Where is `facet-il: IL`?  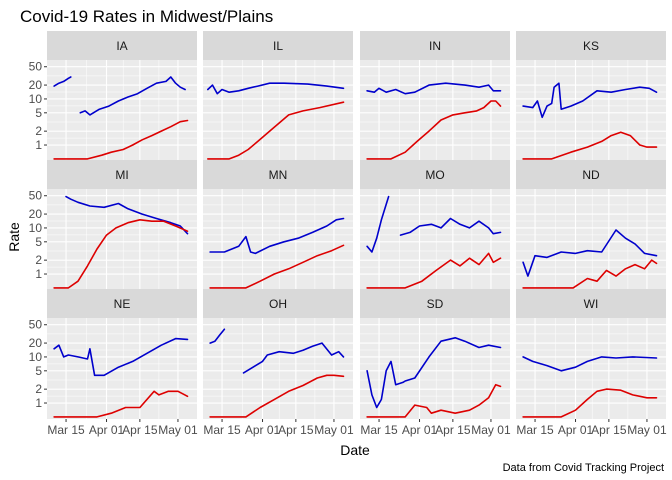
facet-il: IL is located at coordinates (278, 96).